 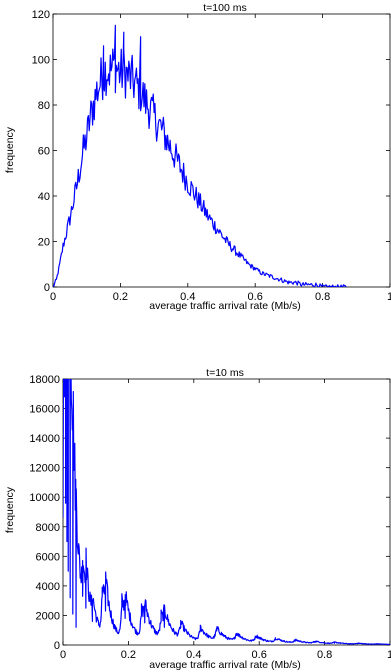 What do you see at coordinates (44, 106) in the screenshot?
I see `y-tick-label: 80` at bounding box center [44, 106].